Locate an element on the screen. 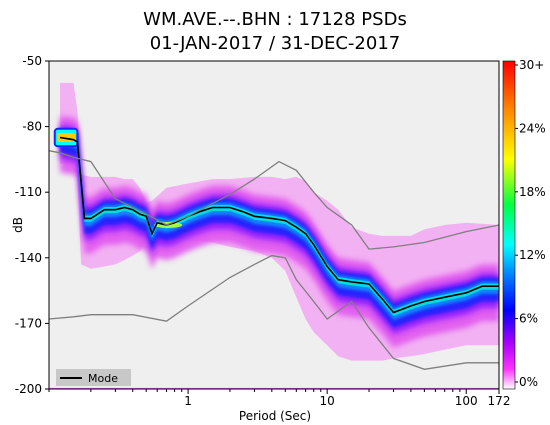 Image resolution: width=550 pixels, height=425 pixels. legend-label-mode: Mode is located at coordinates (103, 378).